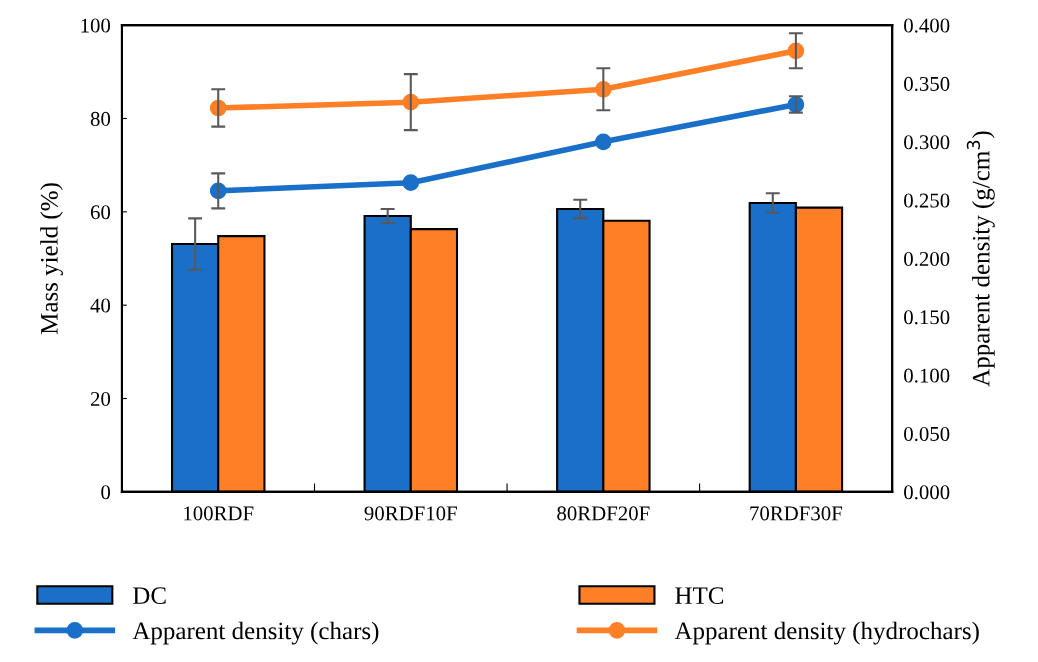 The width and height of the screenshot is (1038, 662). What do you see at coordinates (255, 633) in the screenshot?
I see `legend-label: Apparent density (chars)` at bounding box center [255, 633].